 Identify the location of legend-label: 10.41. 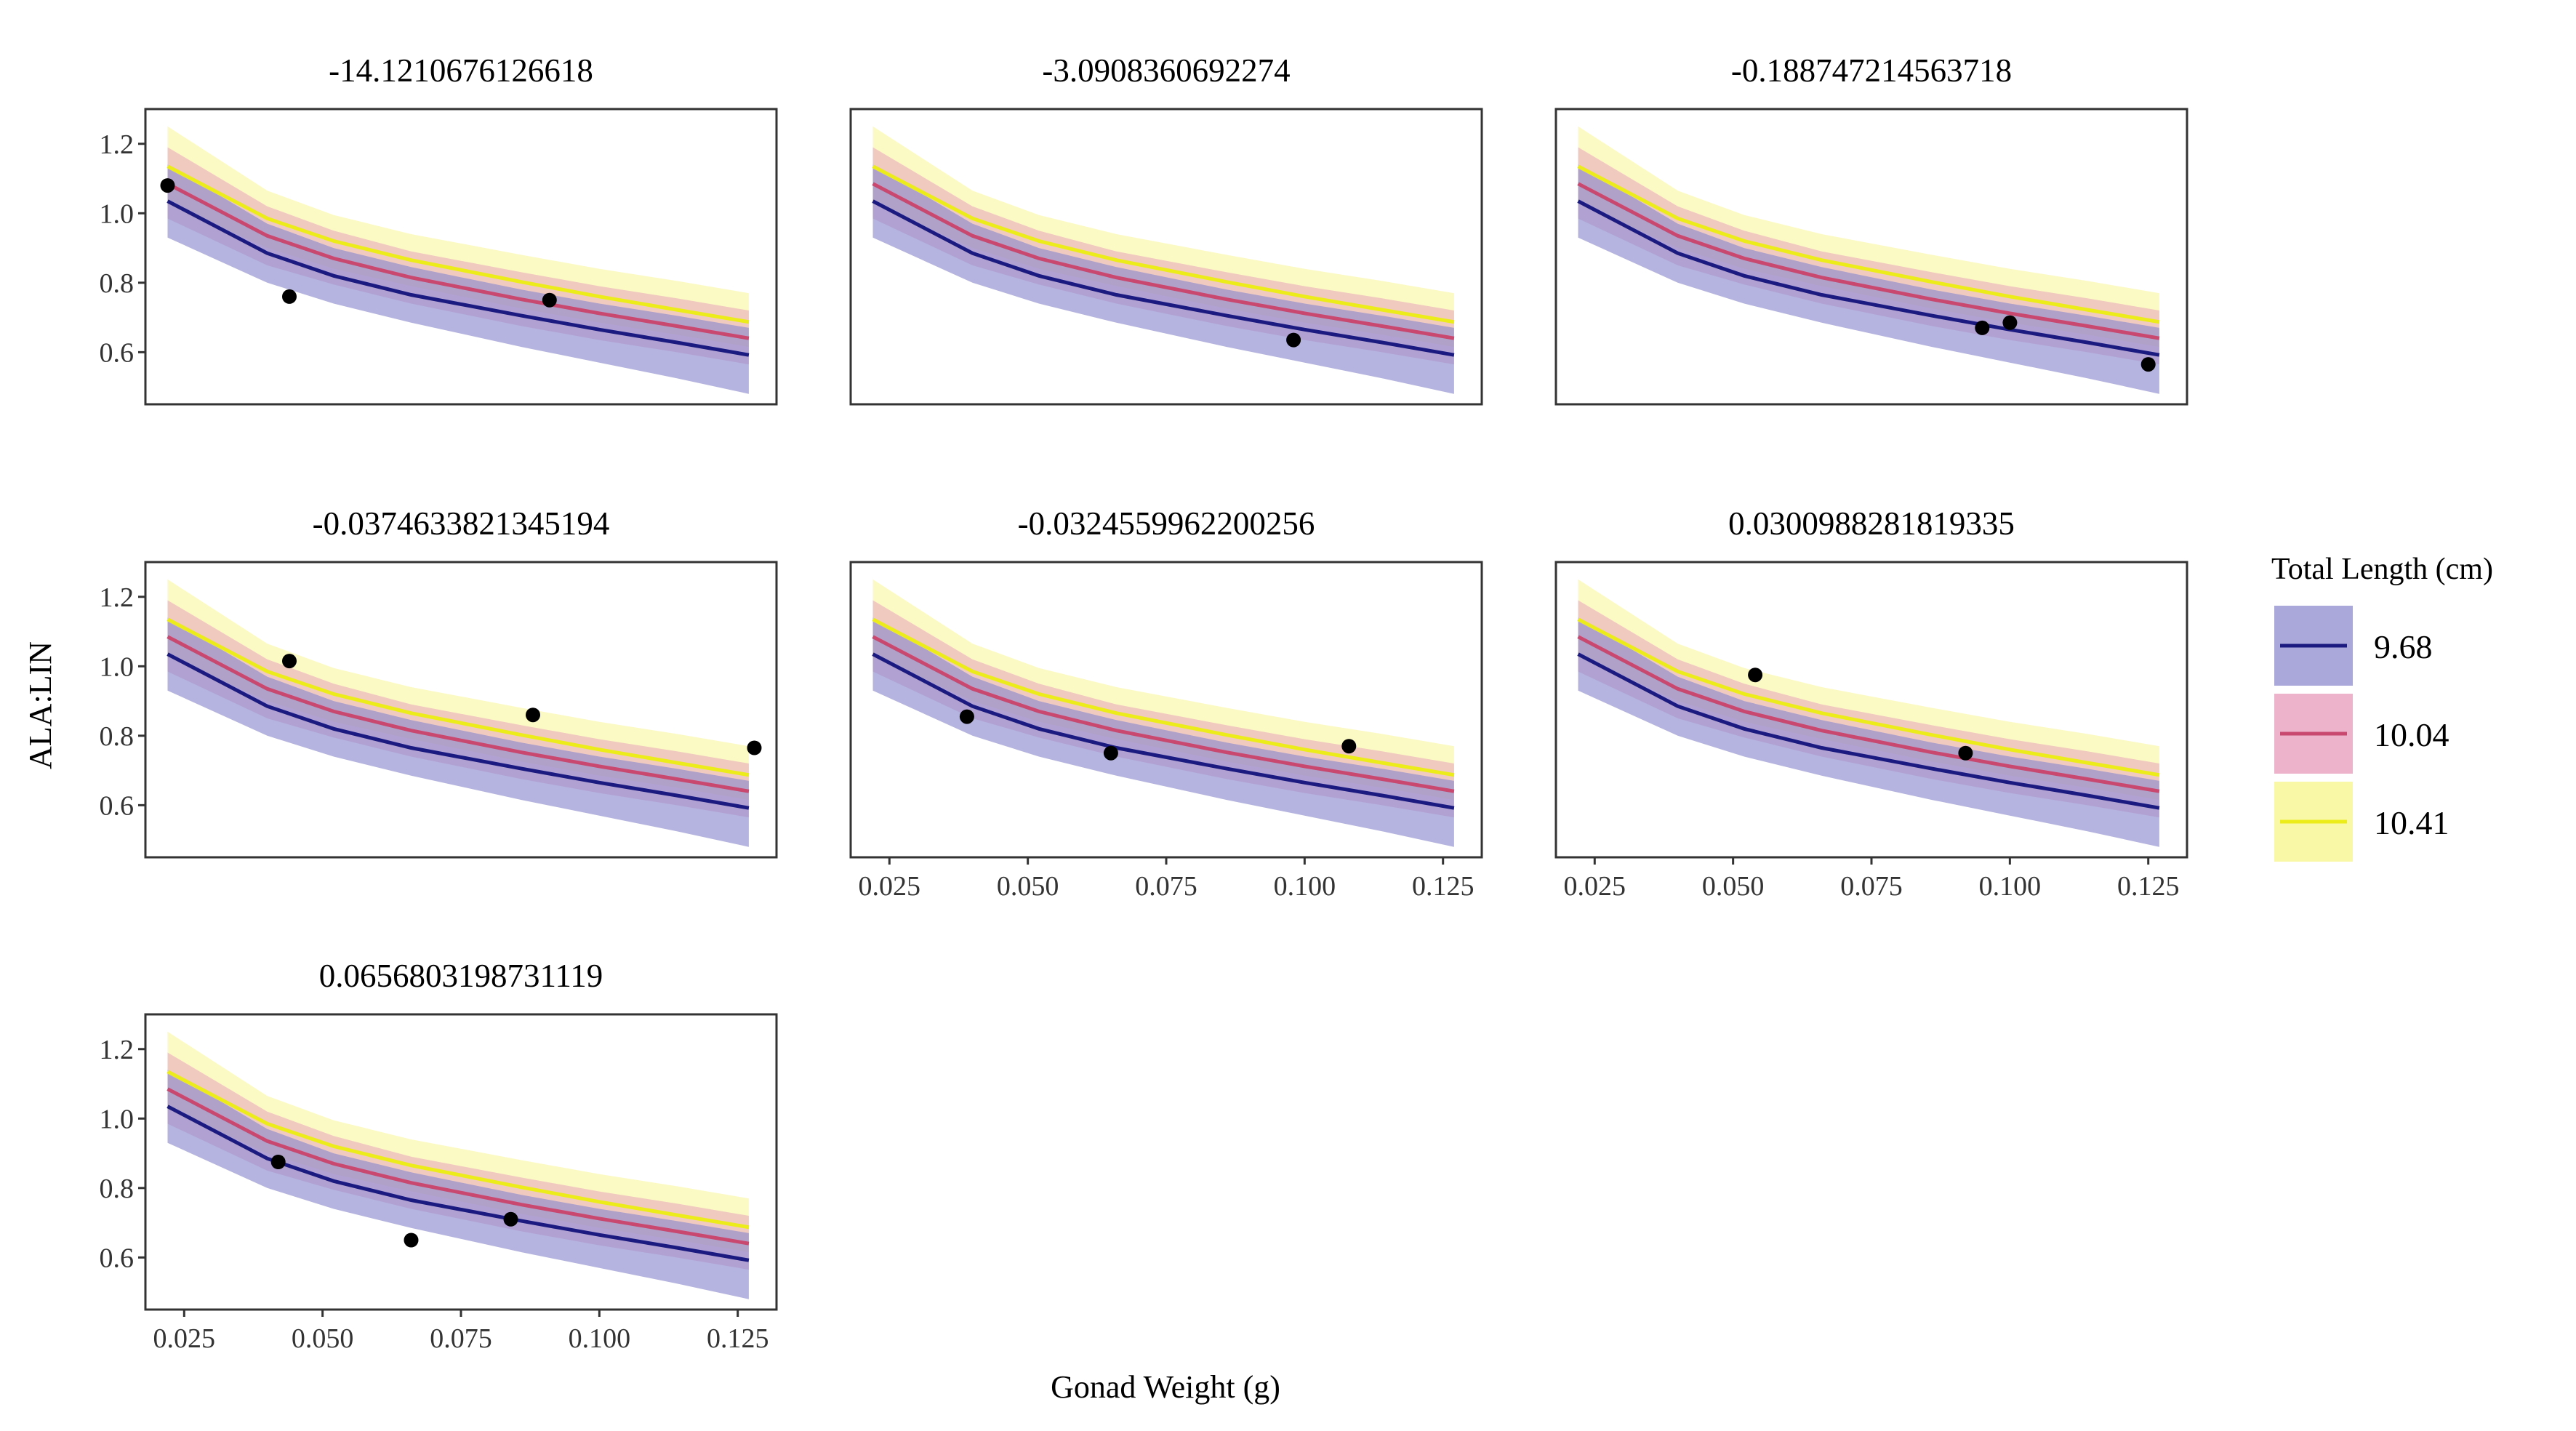
(2411, 822).